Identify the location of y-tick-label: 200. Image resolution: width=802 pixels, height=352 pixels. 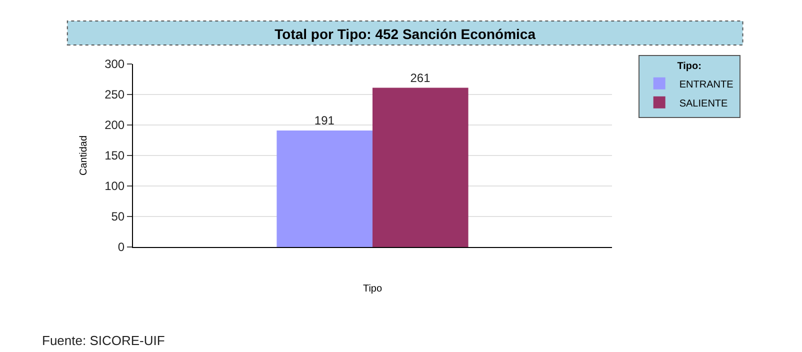
(114, 125).